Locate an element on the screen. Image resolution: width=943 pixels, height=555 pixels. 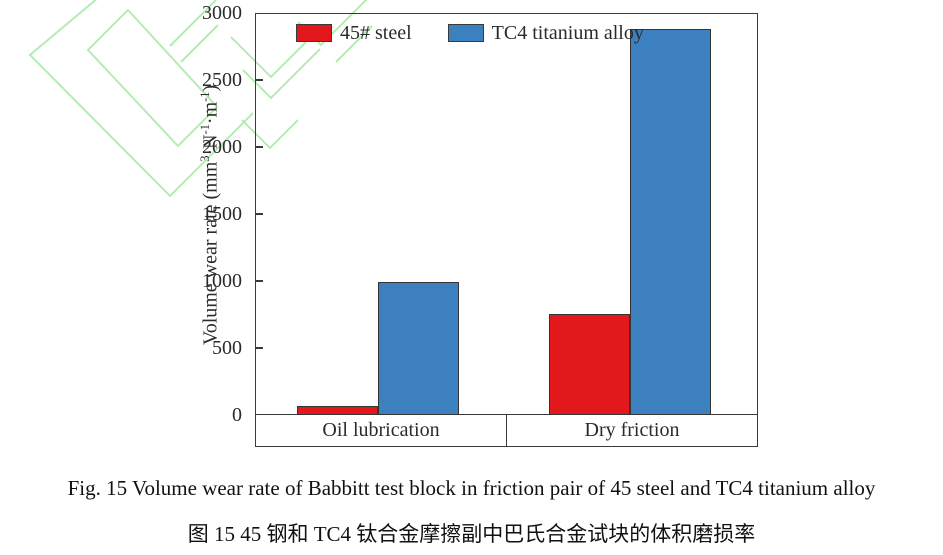
legend: 45# steel TC4 titanium alloy is located at coordinates (470, 33).